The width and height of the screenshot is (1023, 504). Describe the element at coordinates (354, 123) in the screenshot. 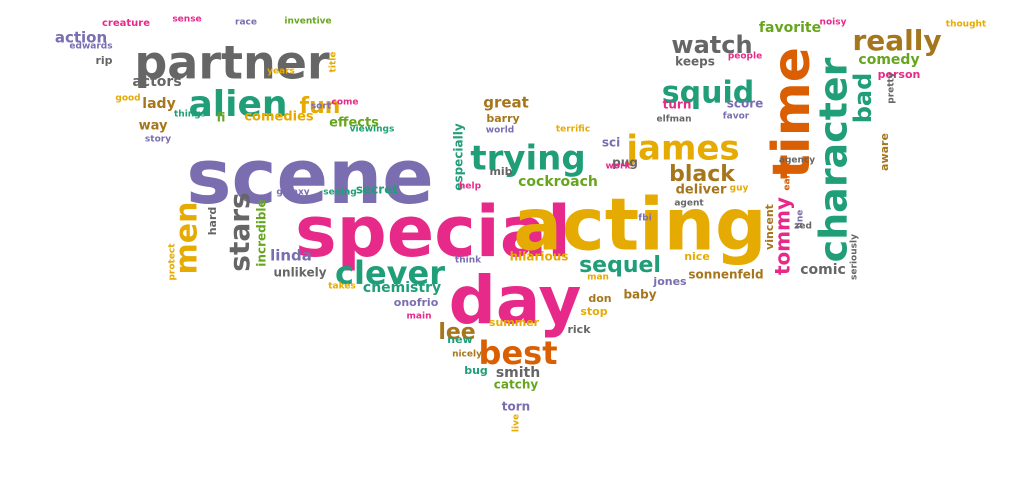

I see `word-effects: effects` at that location.